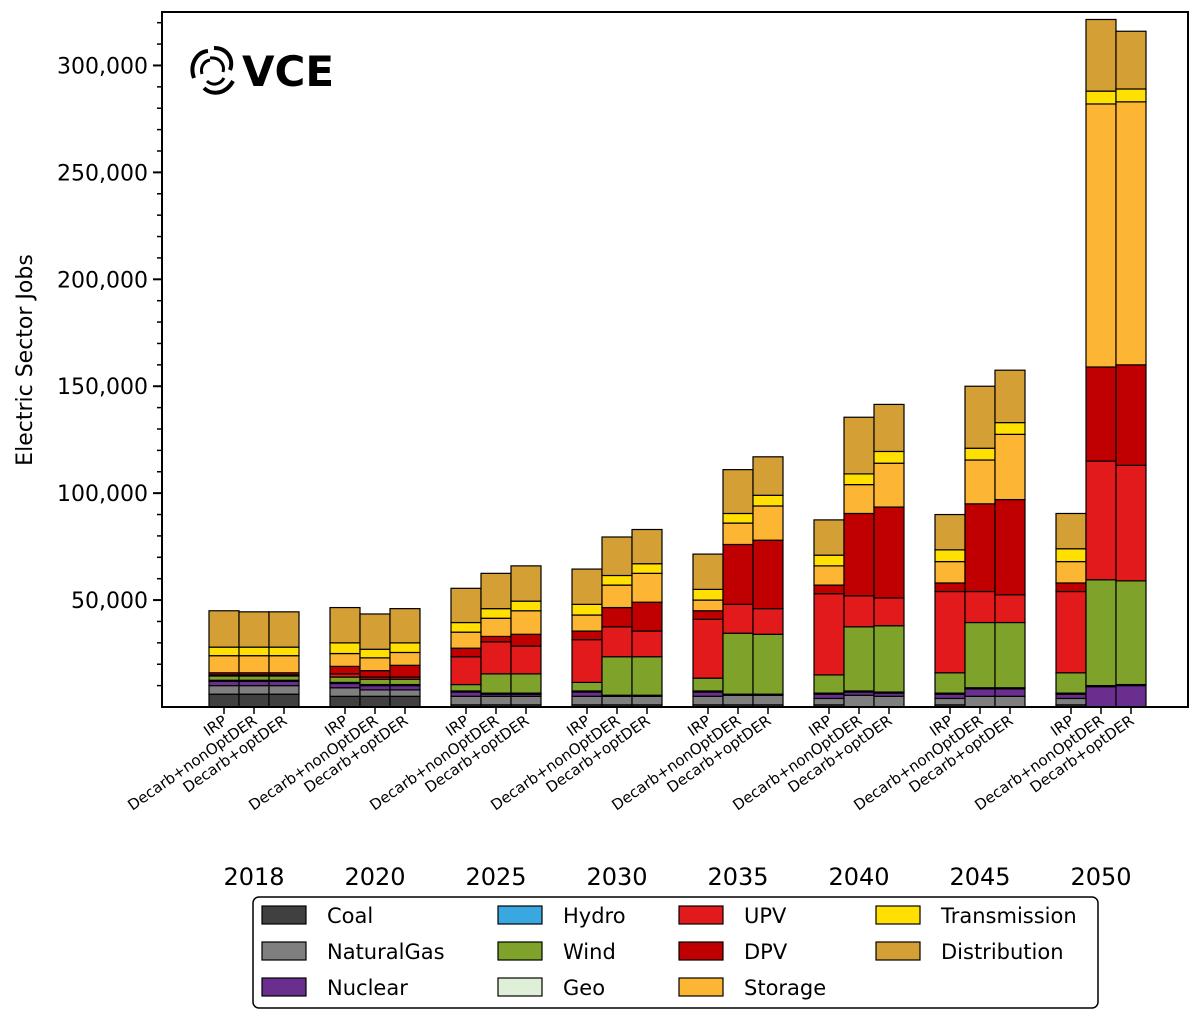 The height and width of the screenshot is (1021, 1200). I want to click on bar-segment-wind-2025-decarb-optder, so click(526, 683).